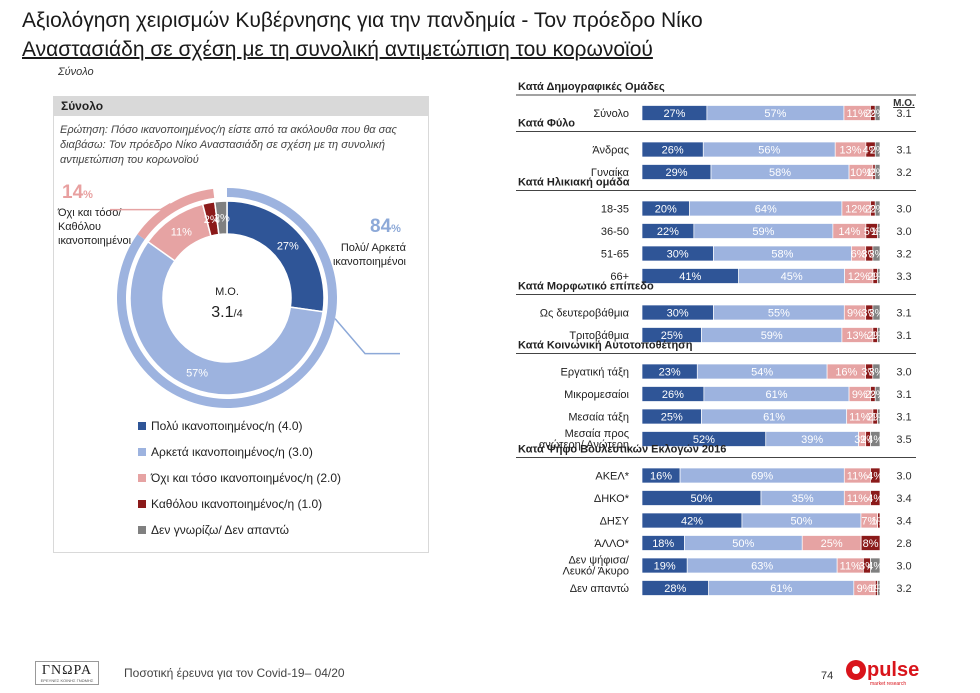  What do you see at coordinates (220, 530) in the screenshot?
I see `legend-label: Δεν γνωρίζω/ Δεν απαντώ` at bounding box center [220, 530].